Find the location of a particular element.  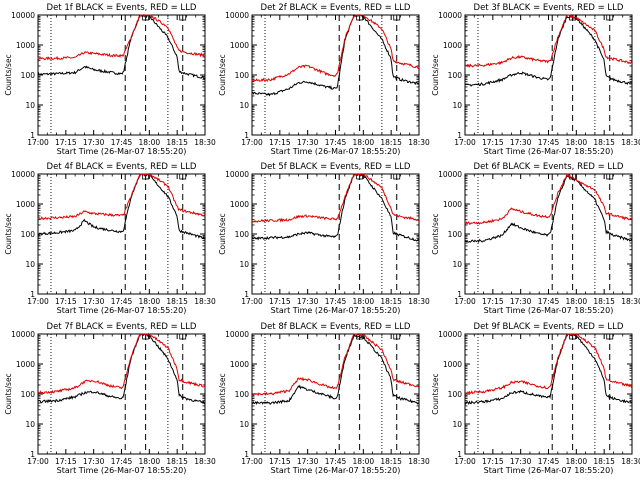

chart-title: Det 1f BLACK = Events, RED = LLD is located at coordinates (122, 8).